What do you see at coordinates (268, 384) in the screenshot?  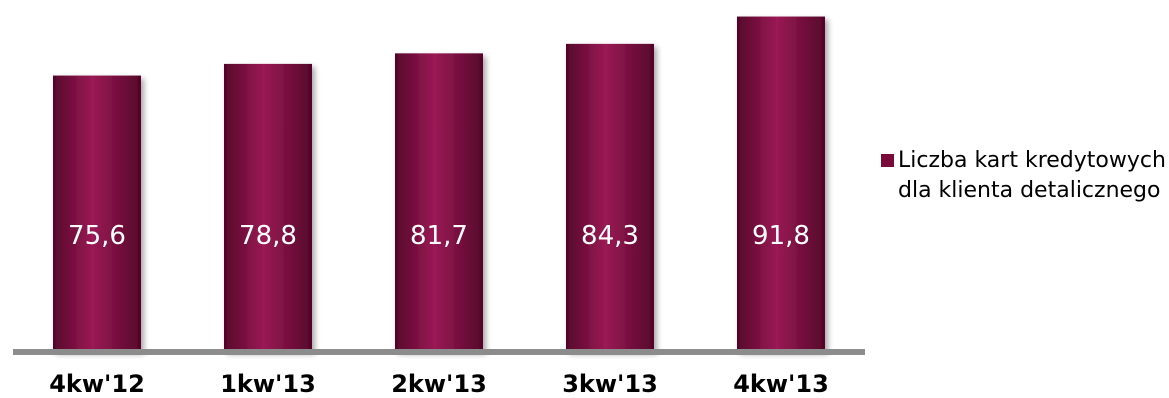 I see `category-label-1: 1kw'13` at bounding box center [268, 384].